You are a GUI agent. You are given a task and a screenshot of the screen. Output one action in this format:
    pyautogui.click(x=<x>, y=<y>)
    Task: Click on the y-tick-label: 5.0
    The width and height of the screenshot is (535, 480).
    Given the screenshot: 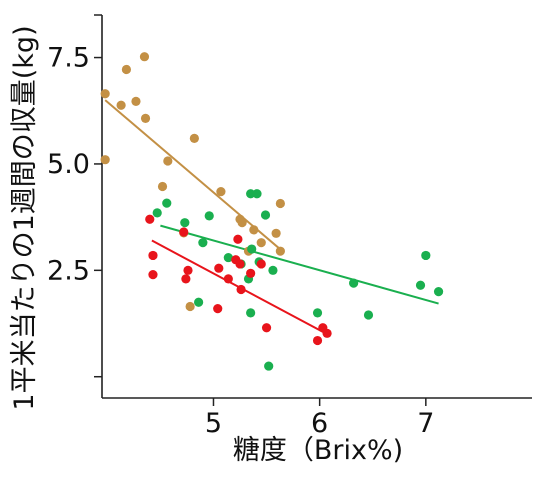 What is the action you would take?
    pyautogui.click(x=68, y=164)
    